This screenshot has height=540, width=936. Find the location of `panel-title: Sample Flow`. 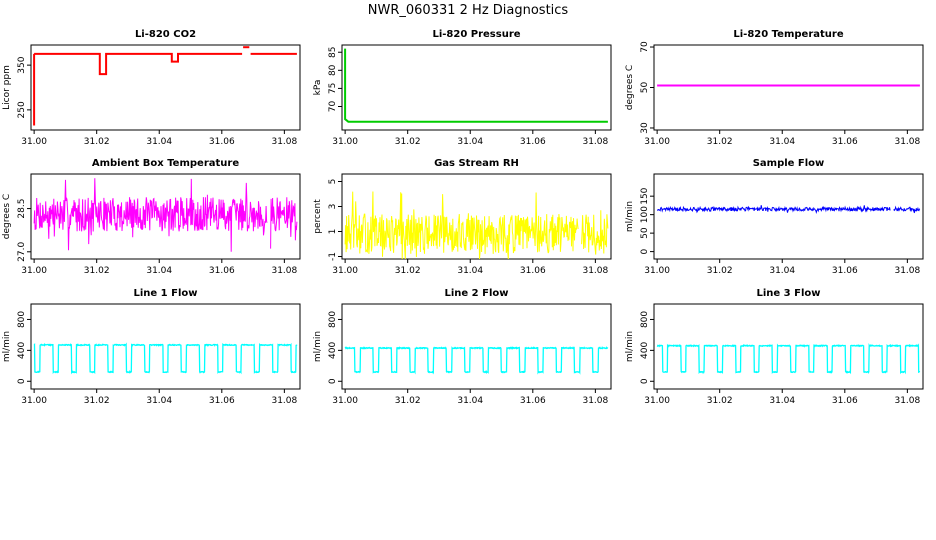

panel-title: Sample Flow is located at coordinates (789, 163).